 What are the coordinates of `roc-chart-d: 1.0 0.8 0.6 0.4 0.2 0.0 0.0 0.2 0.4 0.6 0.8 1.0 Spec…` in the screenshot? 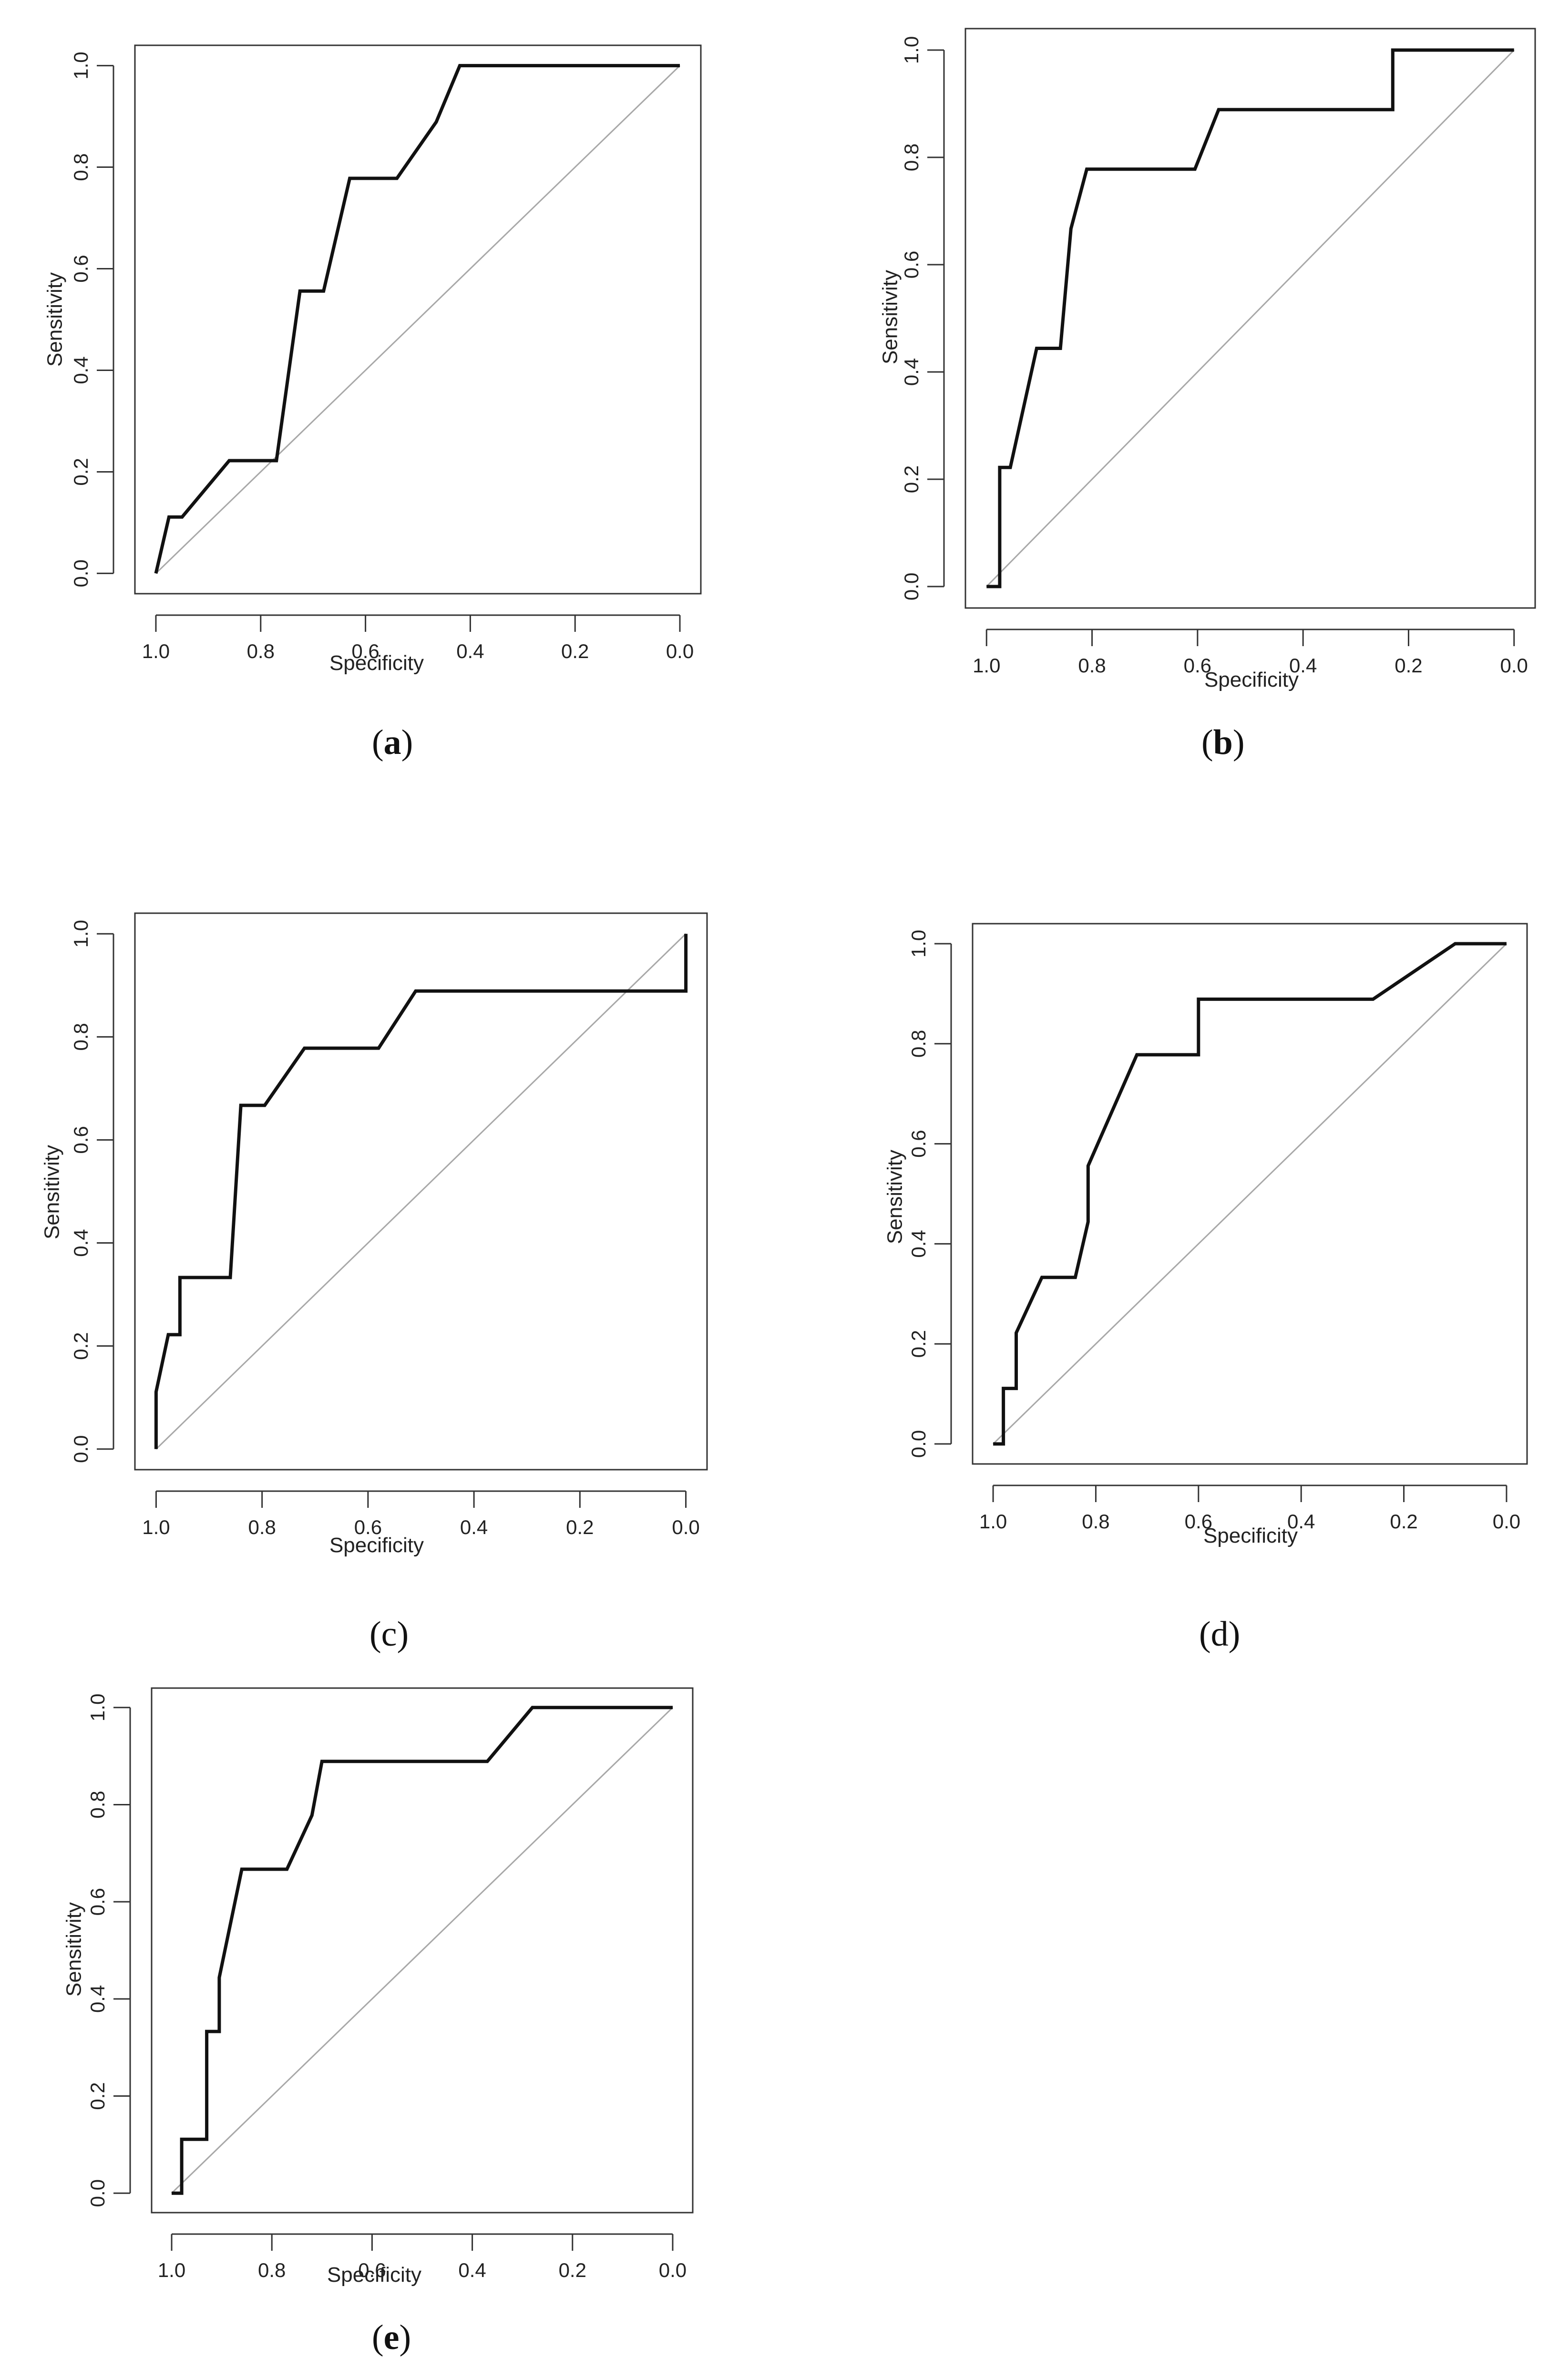 It's located at (1205, 1235).